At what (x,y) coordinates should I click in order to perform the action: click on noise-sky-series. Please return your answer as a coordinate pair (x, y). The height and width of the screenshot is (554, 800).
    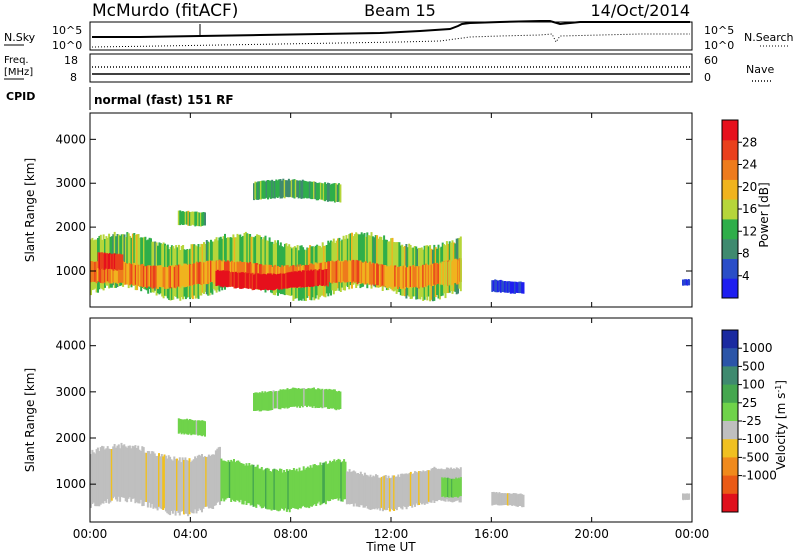
    Looking at the image, I should click on (391, 29).